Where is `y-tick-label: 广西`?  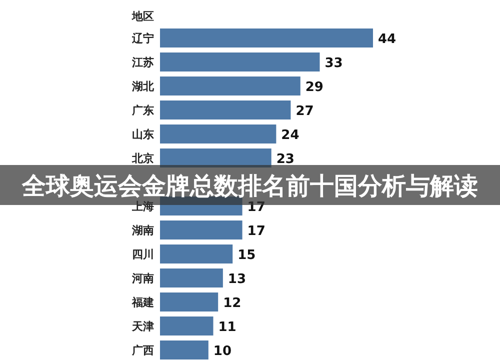
y-tick-label: 广西 is located at coordinates (142, 350).